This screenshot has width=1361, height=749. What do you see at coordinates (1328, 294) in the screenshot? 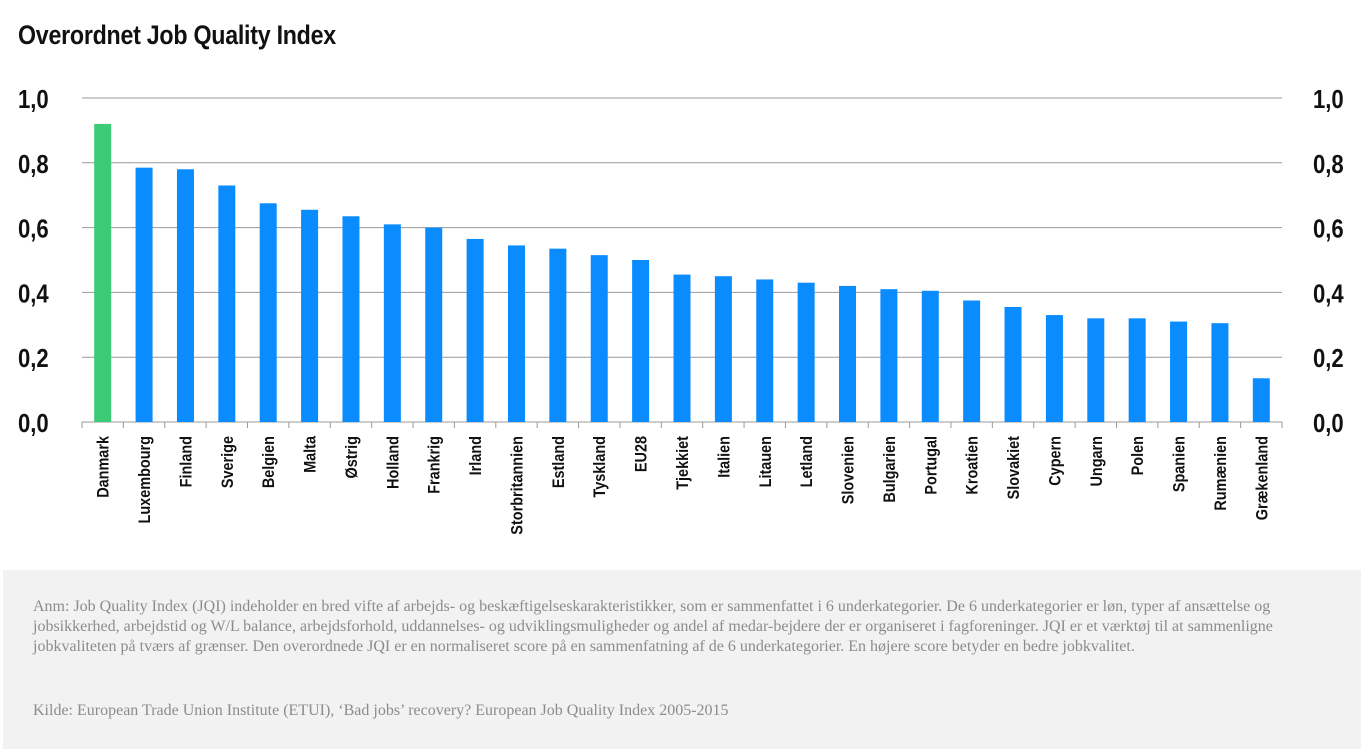
I see `y-tick-right: 0,4` at bounding box center [1328, 294].